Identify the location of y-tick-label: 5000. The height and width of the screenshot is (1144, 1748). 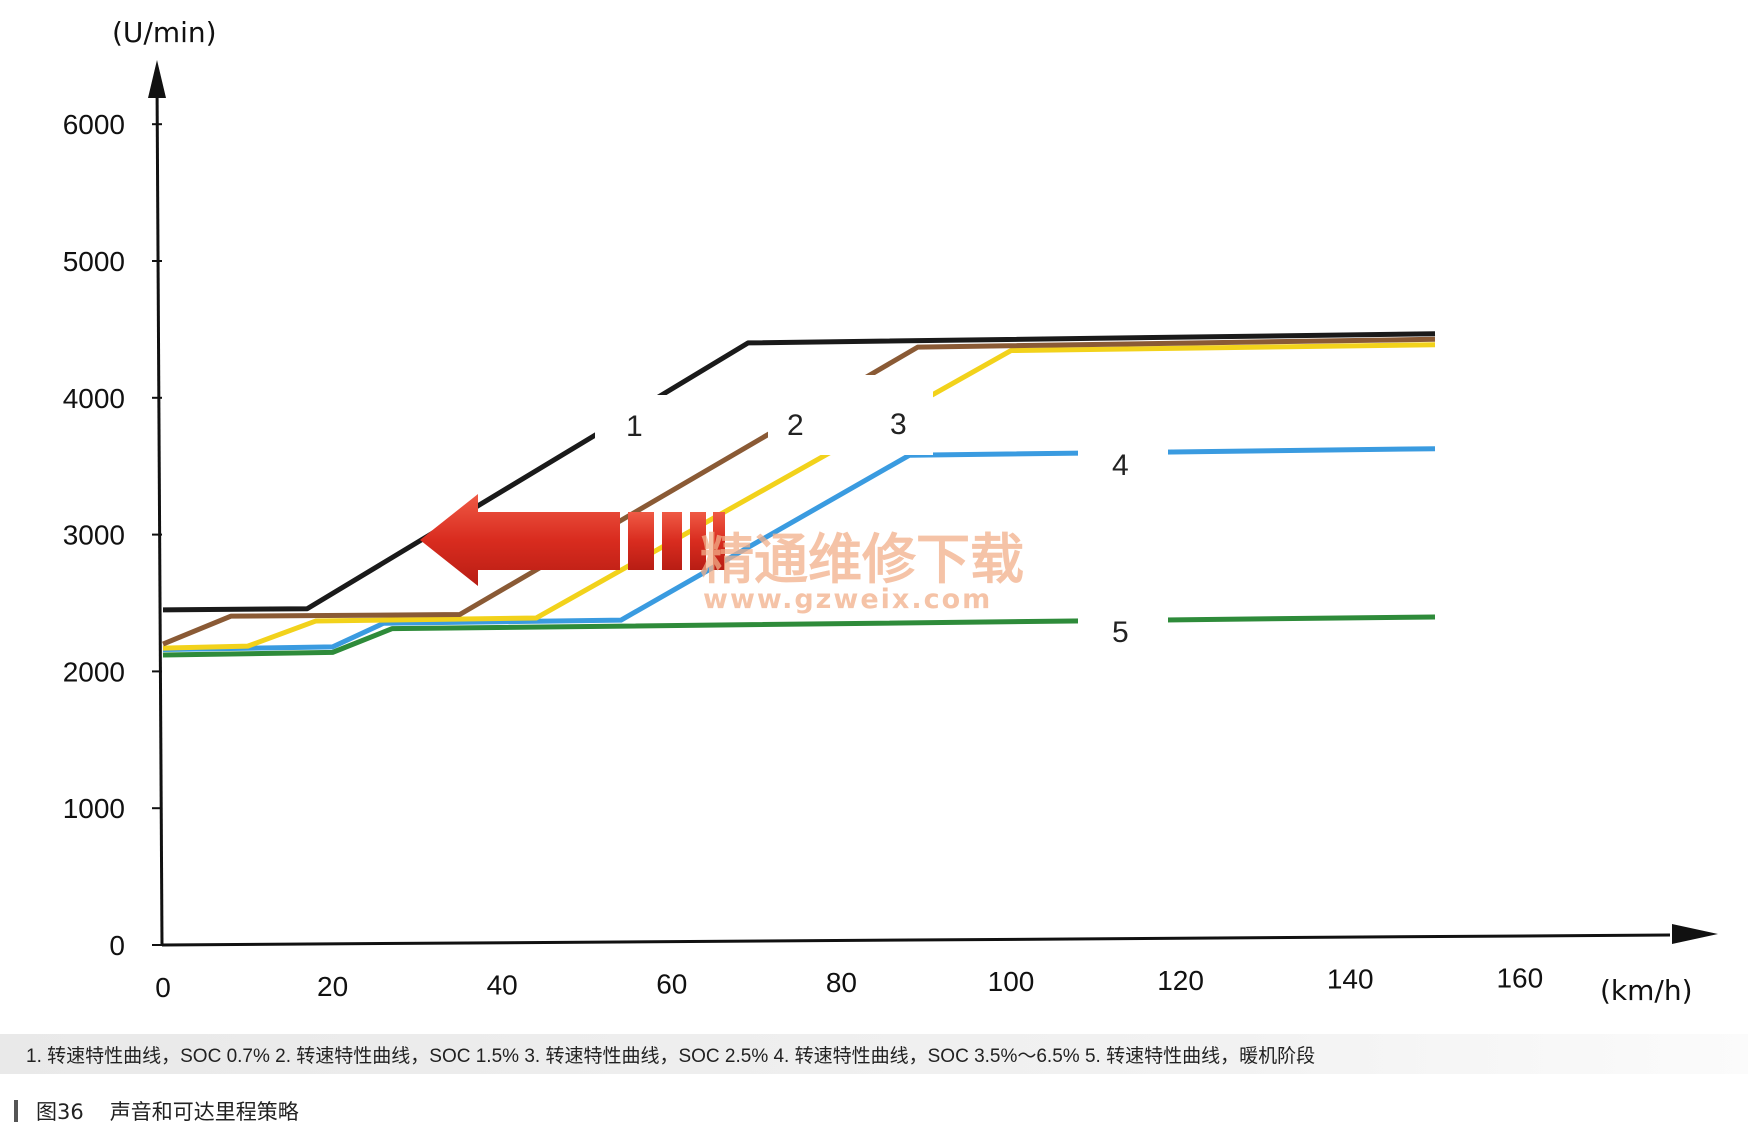
(94, 261).